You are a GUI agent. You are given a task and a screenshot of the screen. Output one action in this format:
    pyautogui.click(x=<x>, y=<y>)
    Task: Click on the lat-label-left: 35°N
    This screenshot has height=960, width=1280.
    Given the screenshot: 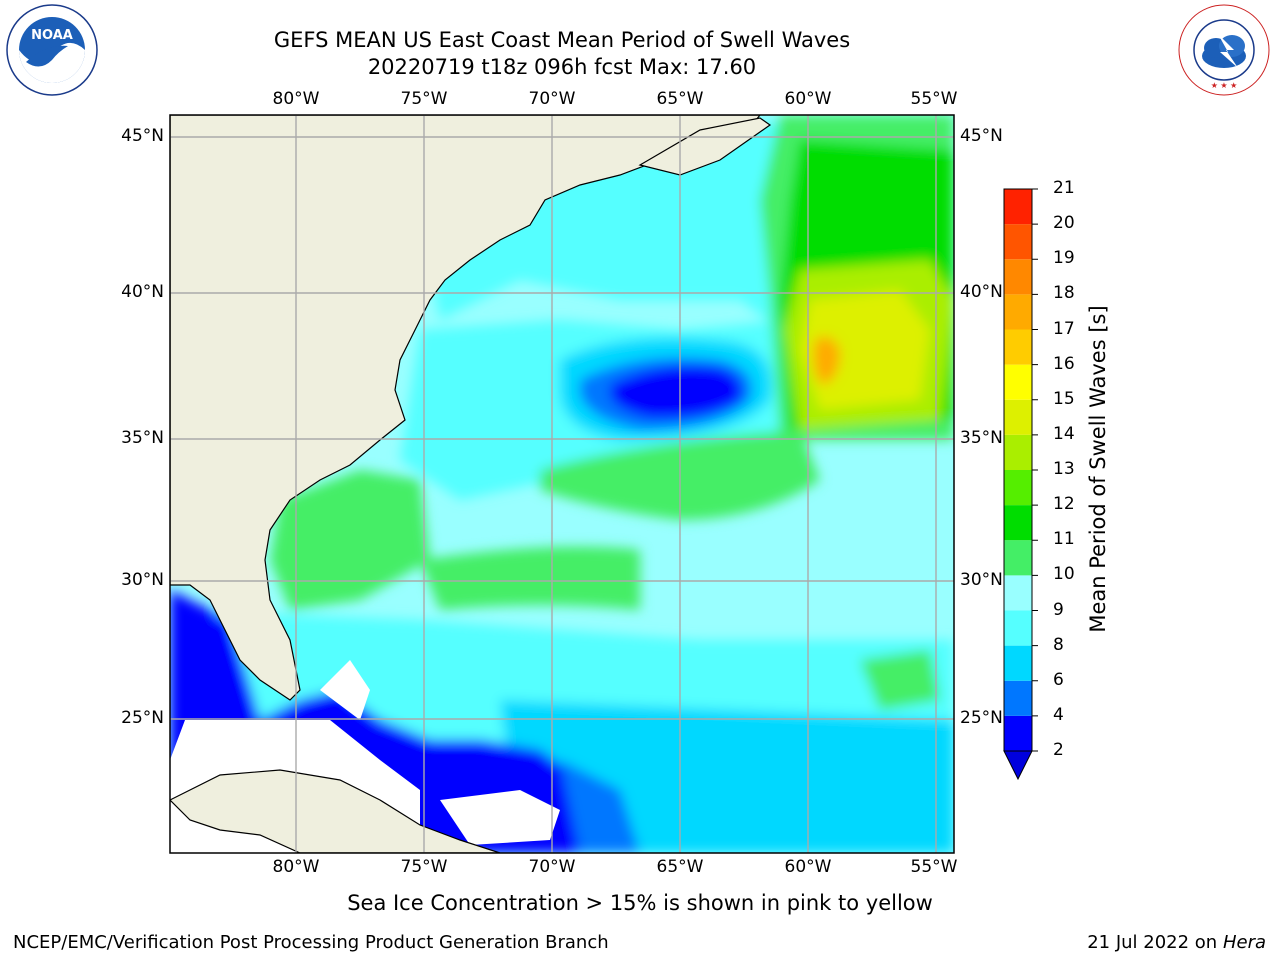 What is the action you would take?
    pyautogui.click(x=142, y=438)
    